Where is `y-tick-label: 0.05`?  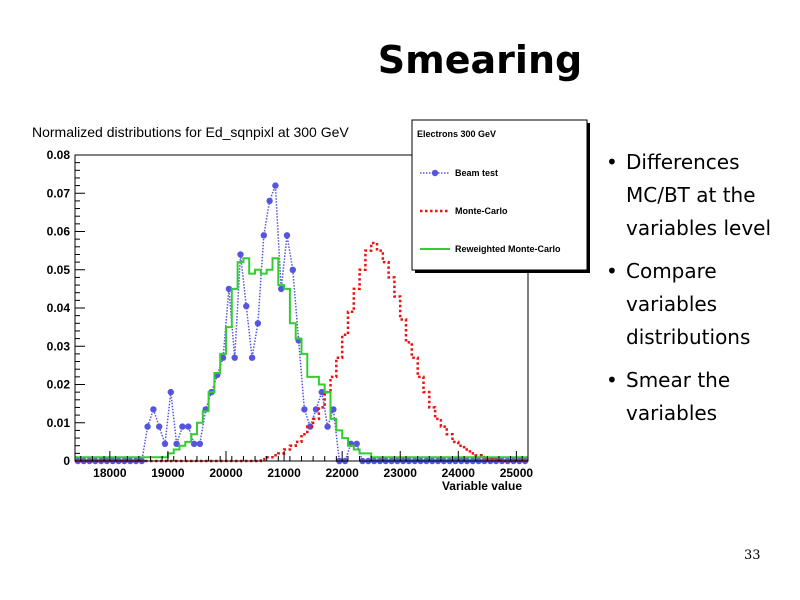
y-tick-label: 0.05 is located at coordinates (59, 270).